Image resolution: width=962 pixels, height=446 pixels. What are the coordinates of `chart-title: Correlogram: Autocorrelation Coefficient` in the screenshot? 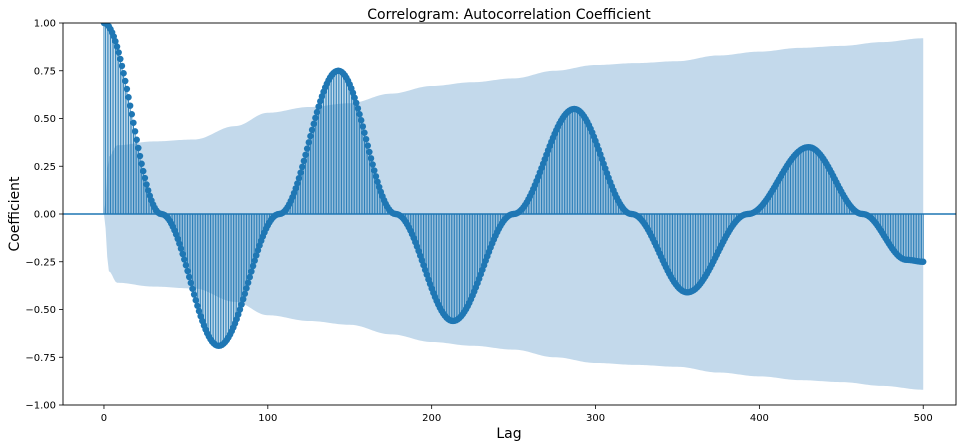 It's located at (509, 15).